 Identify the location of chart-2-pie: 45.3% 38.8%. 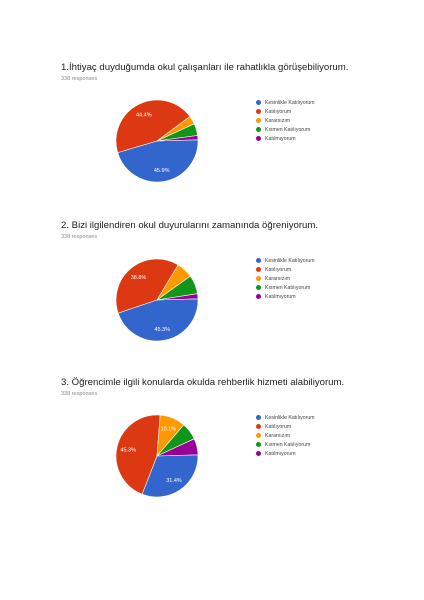
(157, 300).